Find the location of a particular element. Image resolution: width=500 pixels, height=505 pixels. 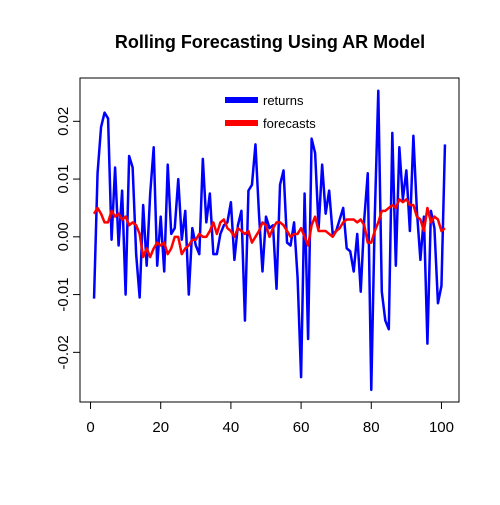

x-tick-label: 0 is located at coordinates (90, 427).